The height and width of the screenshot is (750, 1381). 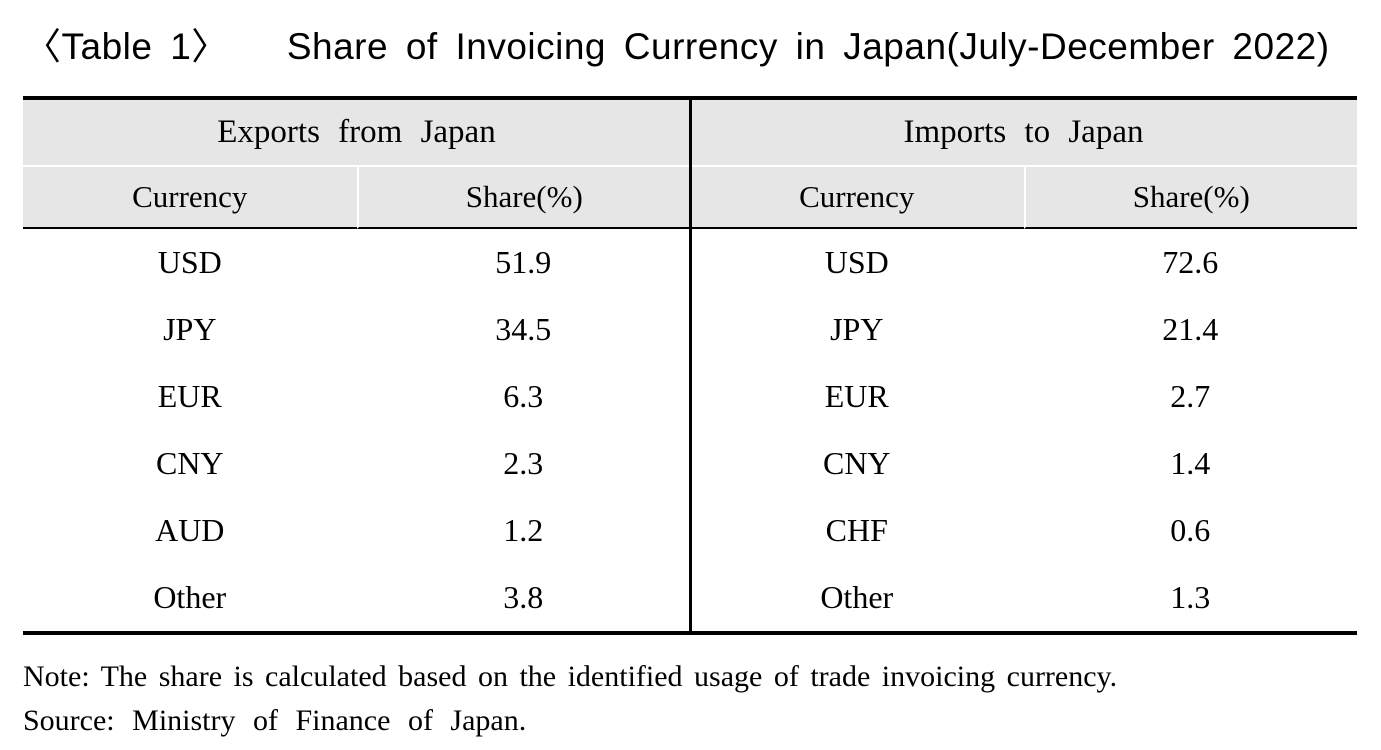 What do you see at coordinates (190, 530) in the screenshot?
I see `currency-cell: AUD` at bounding box center [190, 530].